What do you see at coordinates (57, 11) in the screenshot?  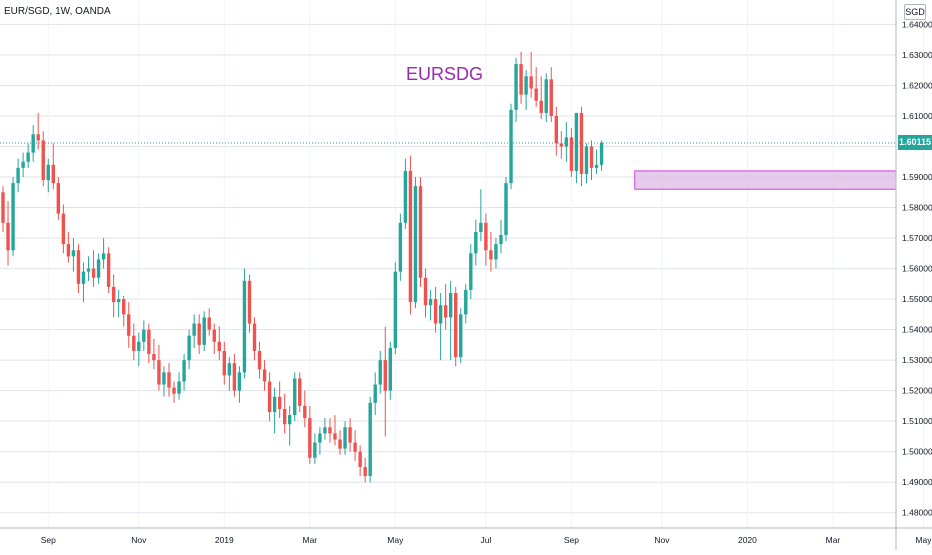 I see `symbol-label: EUR/SGD, 1W, OANDA` at bounding box center [57, 11].